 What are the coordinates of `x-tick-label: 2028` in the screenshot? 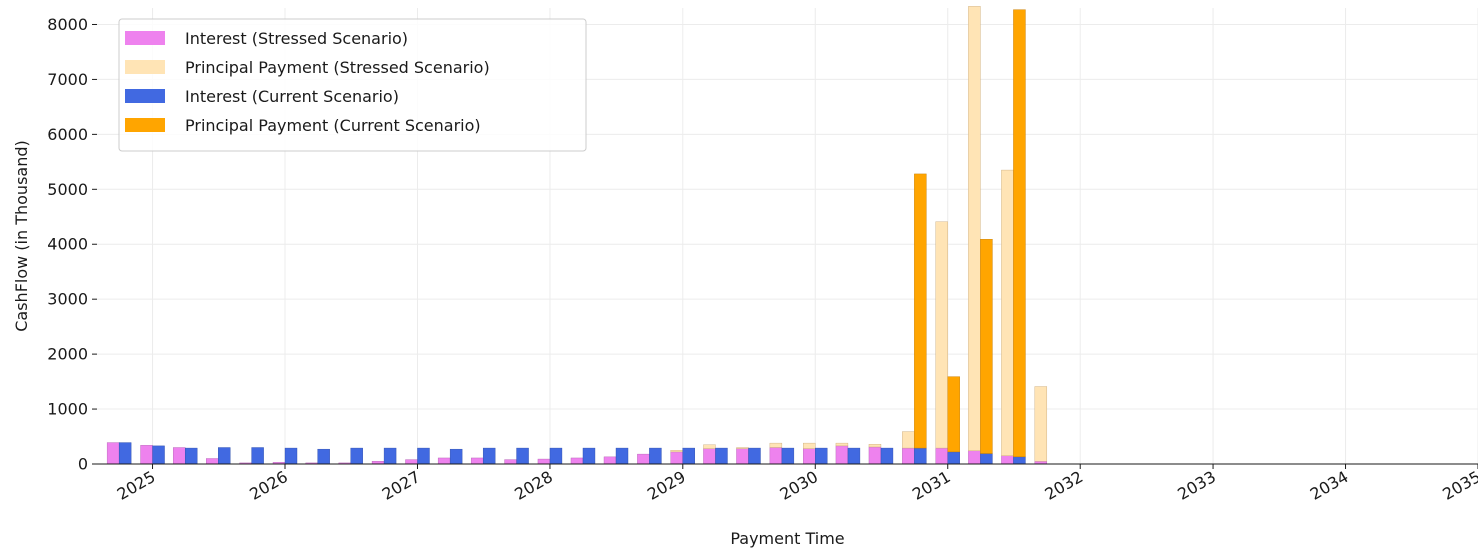 It's located at (533, 485).